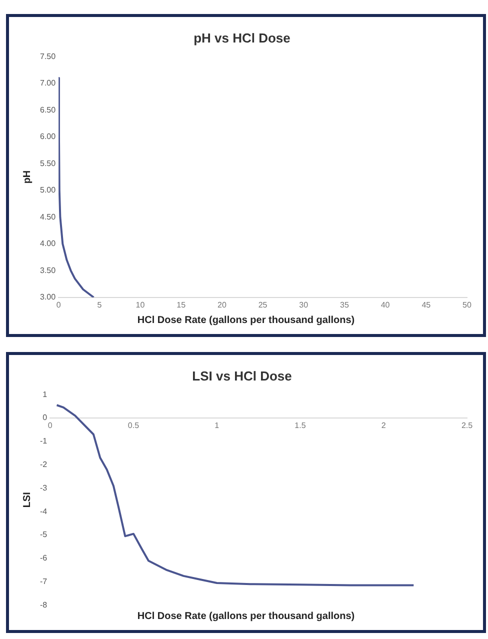 This screenshot has height=639, width=488. What do you see at coordinates (141, 305) in the screenshot?
I see `x-tick-label: 10` at bounding box center [141, 305].